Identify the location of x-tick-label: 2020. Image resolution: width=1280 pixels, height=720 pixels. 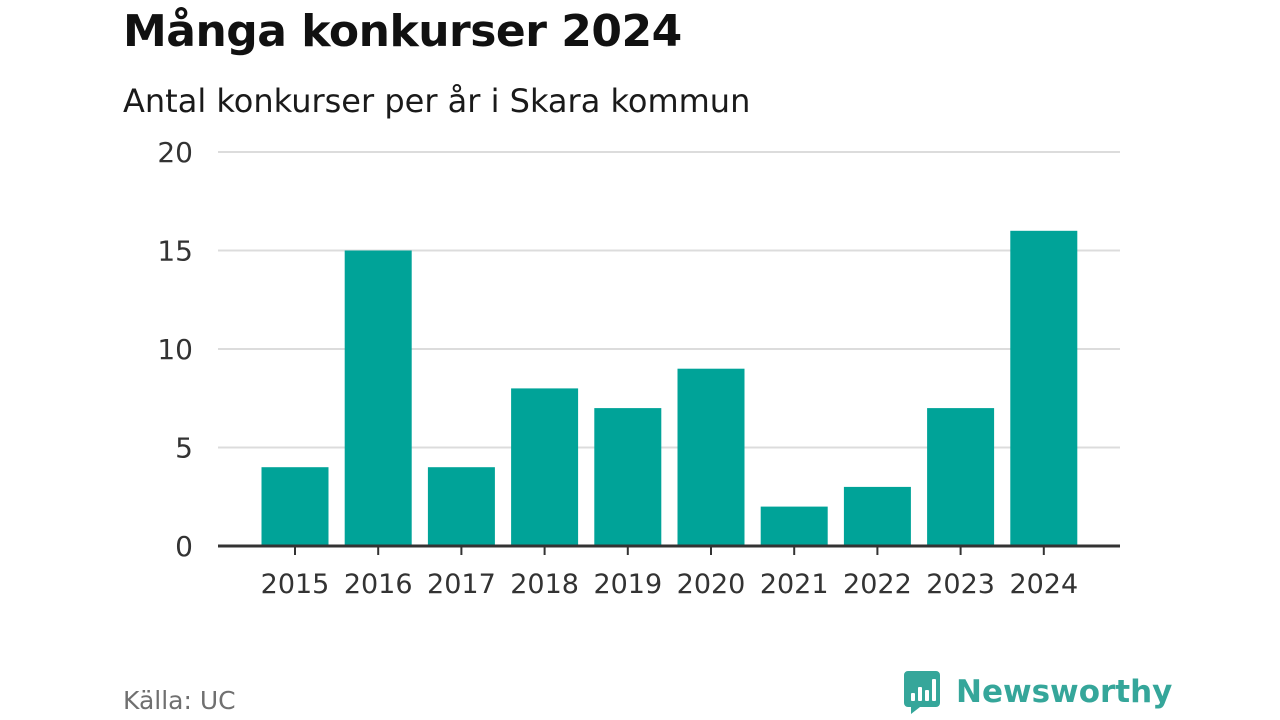
(711, 584).